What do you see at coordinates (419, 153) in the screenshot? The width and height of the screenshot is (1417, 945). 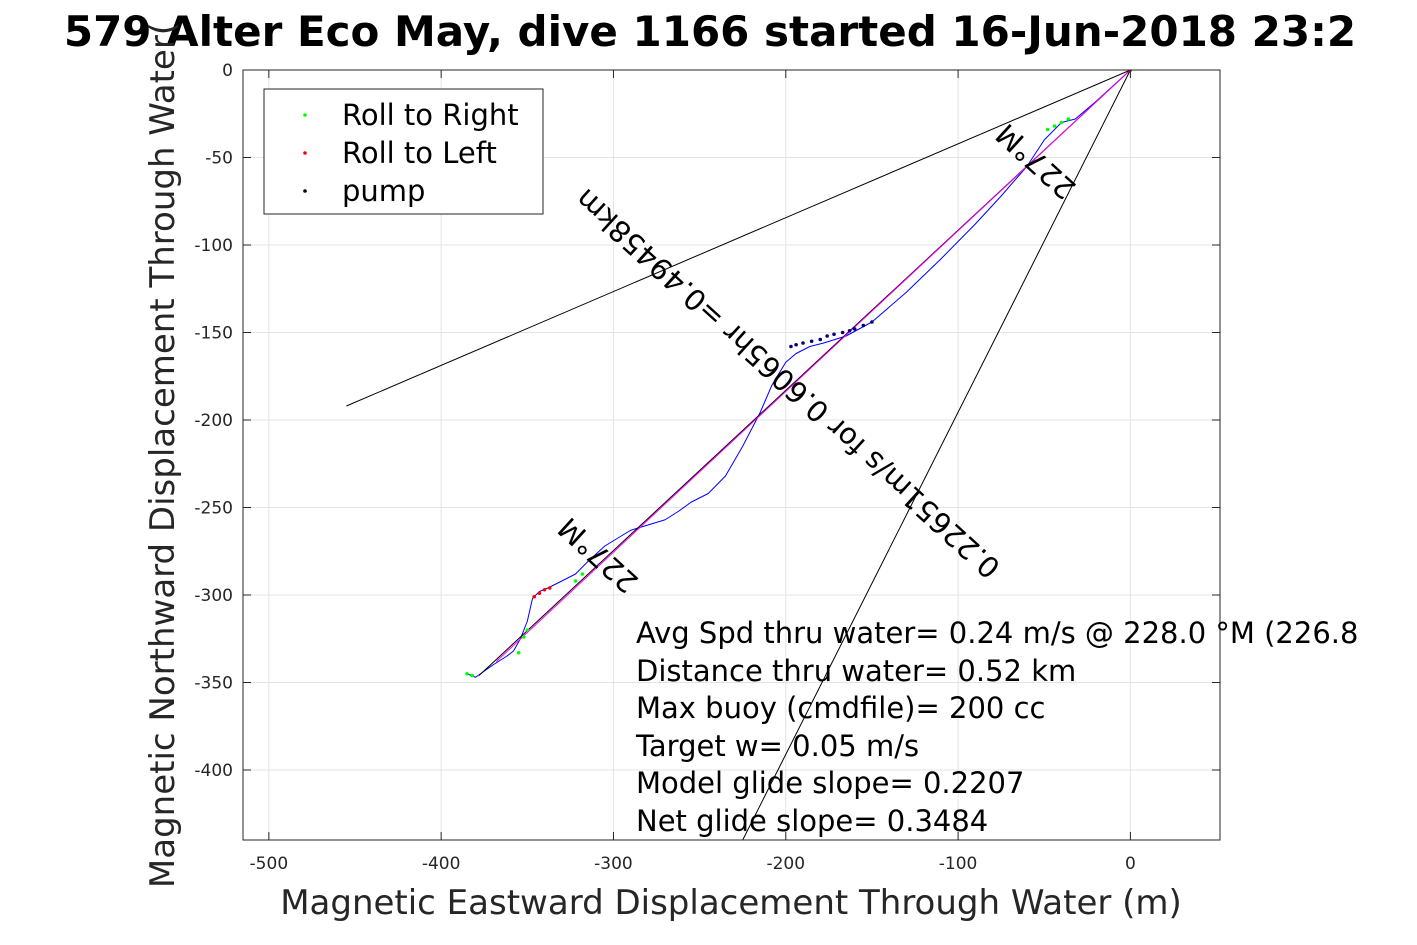 I see `legend-label-roll-left: Roll to Left` at bounding box center [419, 153].